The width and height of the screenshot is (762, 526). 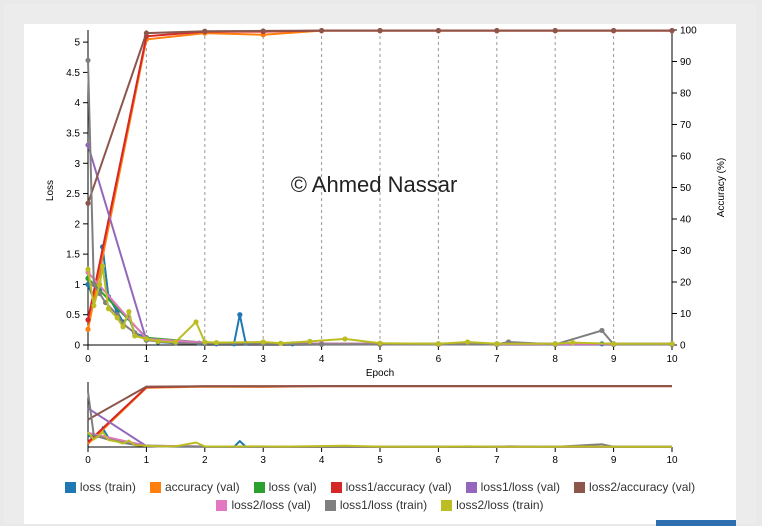 I want to click on overview-x-tick-label-4: 4, so click(x=322, y=460).